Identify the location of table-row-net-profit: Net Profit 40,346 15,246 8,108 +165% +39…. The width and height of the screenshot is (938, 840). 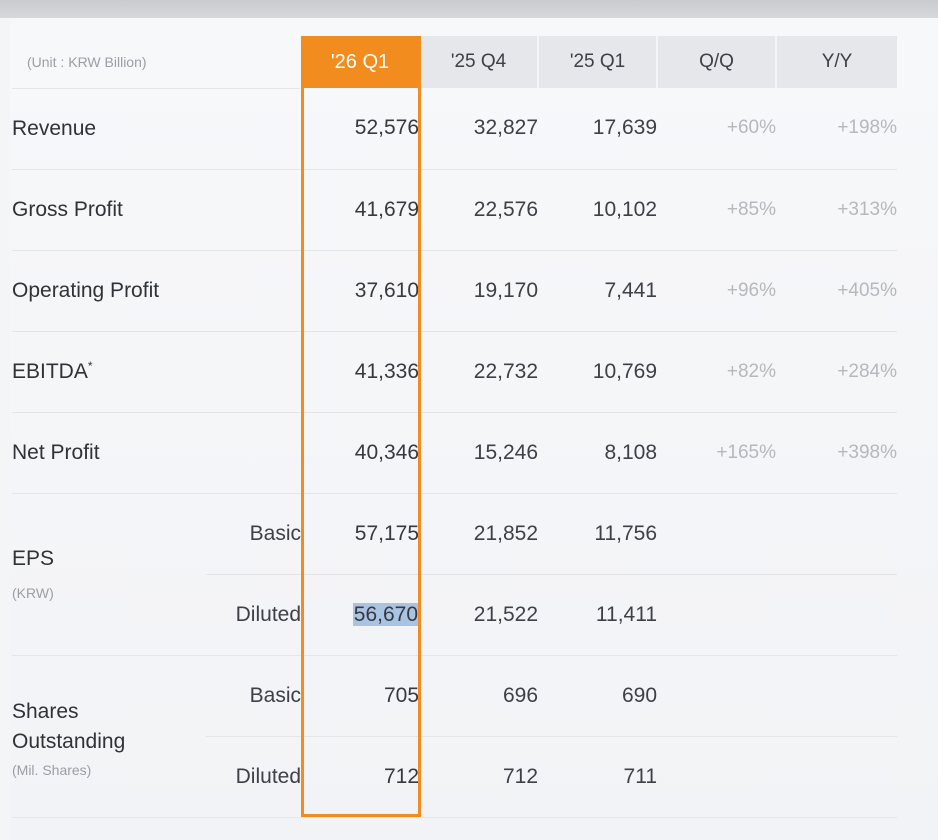
(455, 453).